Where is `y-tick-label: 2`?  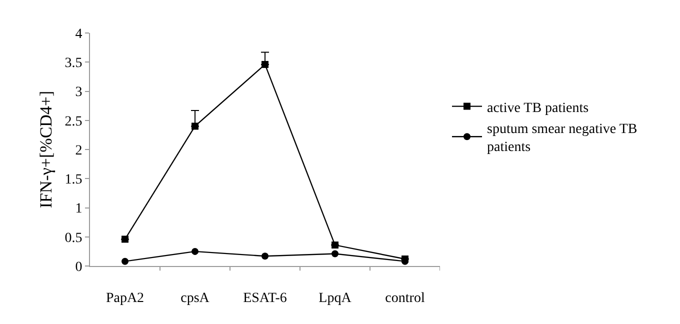 y-tick-label: 2 is located at coordinates (78, 150).